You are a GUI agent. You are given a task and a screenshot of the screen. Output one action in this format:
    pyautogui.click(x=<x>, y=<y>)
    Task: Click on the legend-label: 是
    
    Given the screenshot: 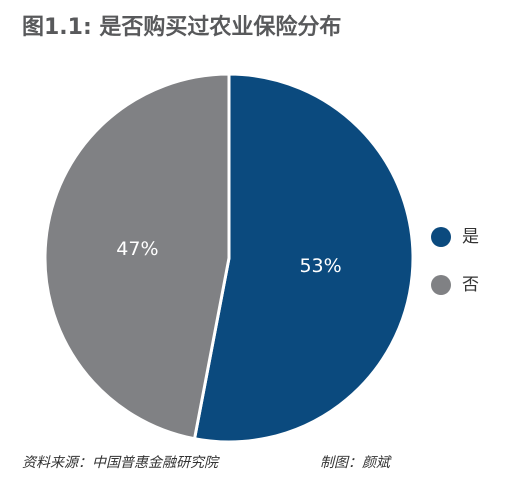 What is the action you would take?
    pyautogui.click(x=470, y=237)
    